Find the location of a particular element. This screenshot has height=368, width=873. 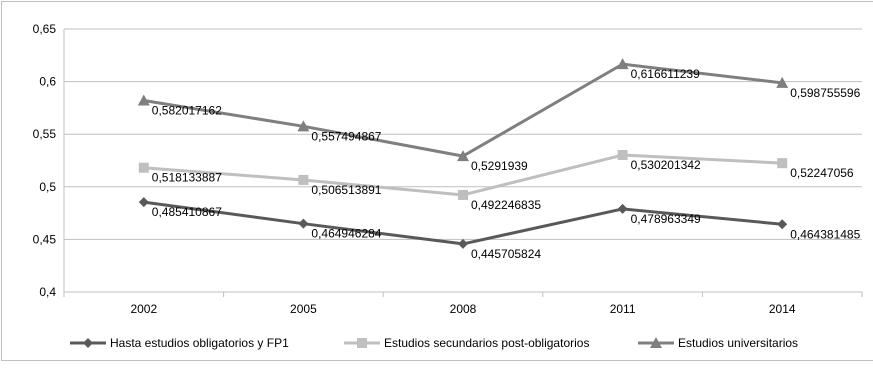

data-label: 0,598755596 is located at coordinates (825, 93).